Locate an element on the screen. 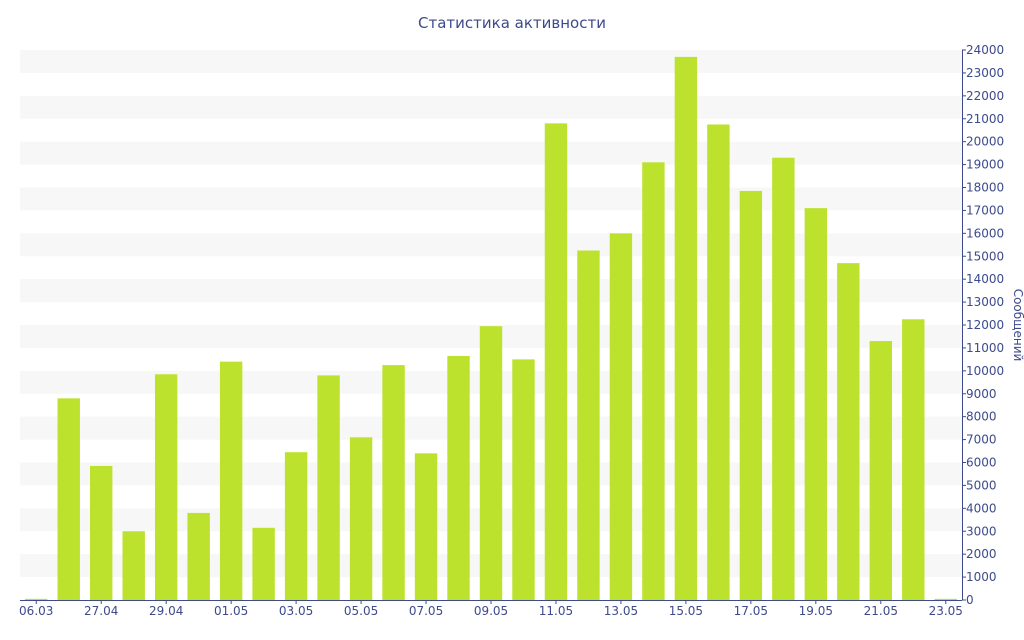 This screenshot has width=1024, height=640. x-tick-label: 13.05 is located at coordinates (621, 611).